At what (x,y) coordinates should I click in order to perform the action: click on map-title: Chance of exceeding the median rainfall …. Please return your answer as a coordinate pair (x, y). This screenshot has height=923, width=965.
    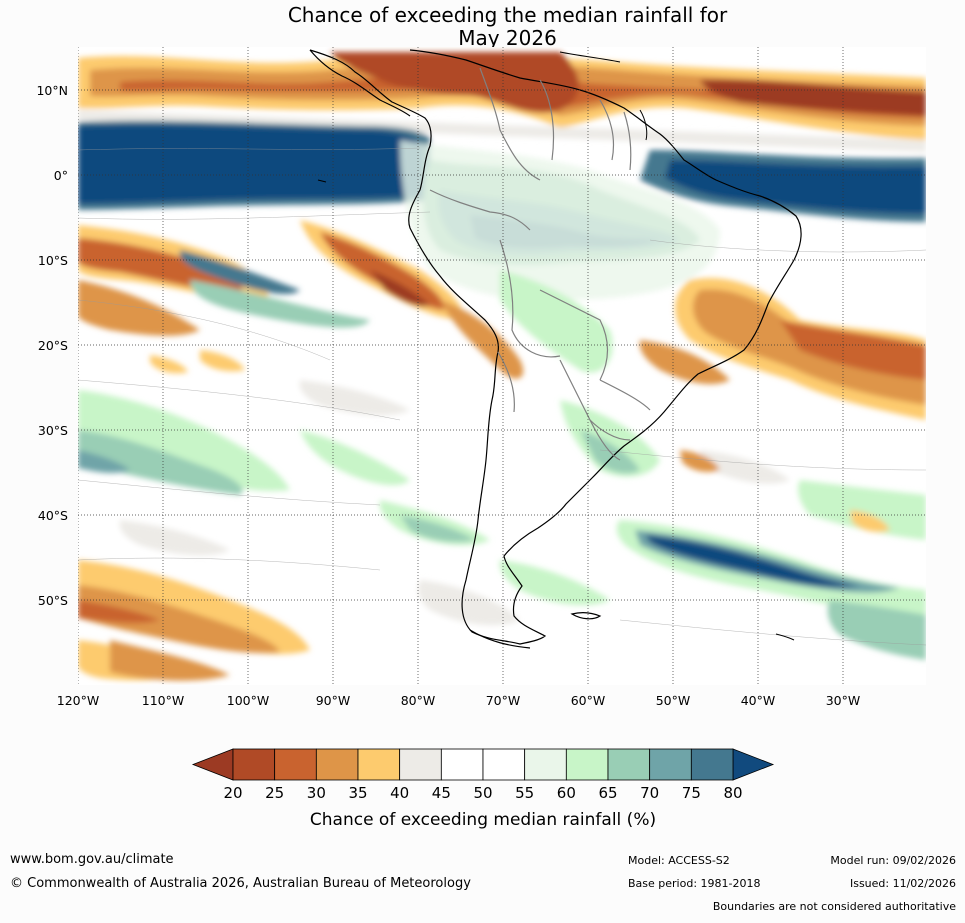
    Looking at the image, I should click on (482, 27).